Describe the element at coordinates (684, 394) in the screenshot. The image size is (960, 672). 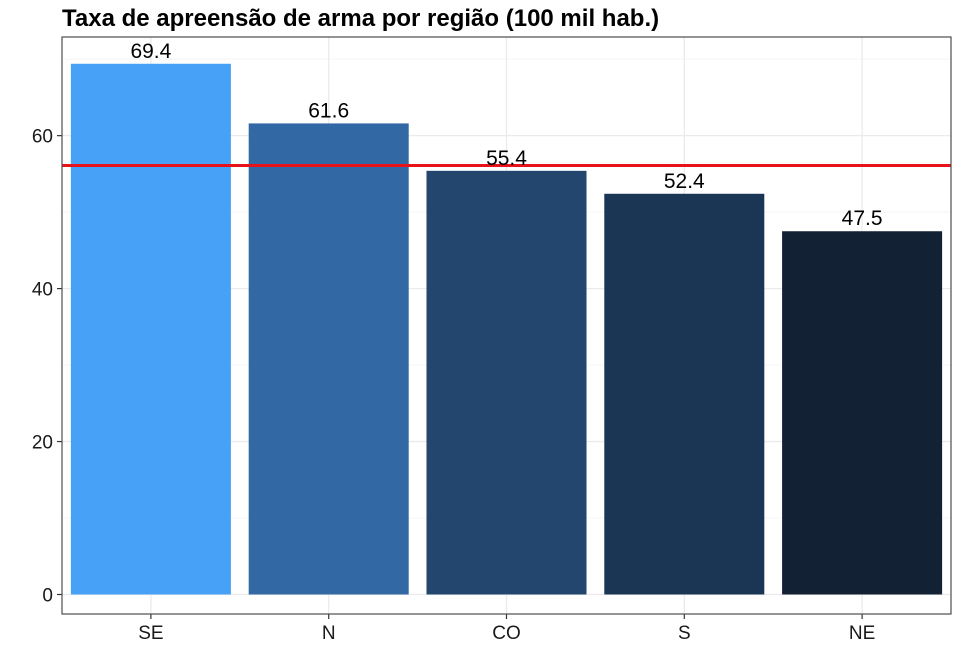
I see `bar-s` at that location.